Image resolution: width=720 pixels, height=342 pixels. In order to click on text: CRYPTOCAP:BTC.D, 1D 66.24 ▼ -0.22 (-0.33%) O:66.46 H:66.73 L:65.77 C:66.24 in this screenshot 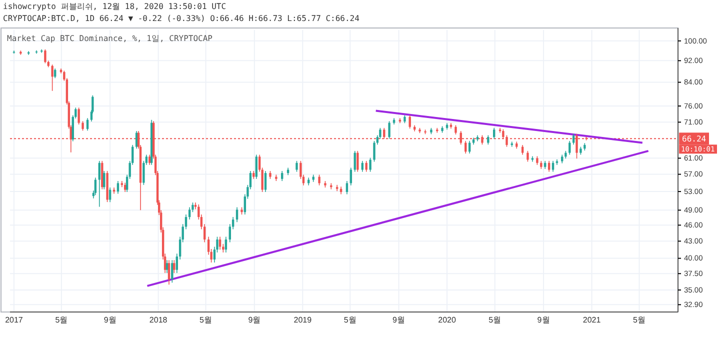, I will do `click(181, 18)`.